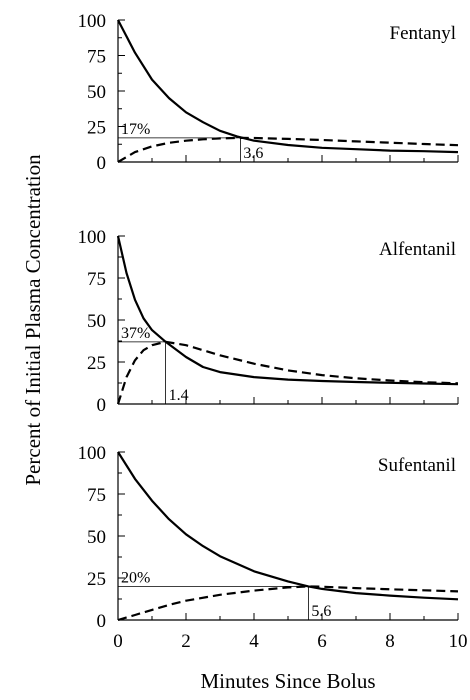  Describe the element at coordinates (135, 129) in the screenshot. I see `peak-percent-label: 17%` at that location.